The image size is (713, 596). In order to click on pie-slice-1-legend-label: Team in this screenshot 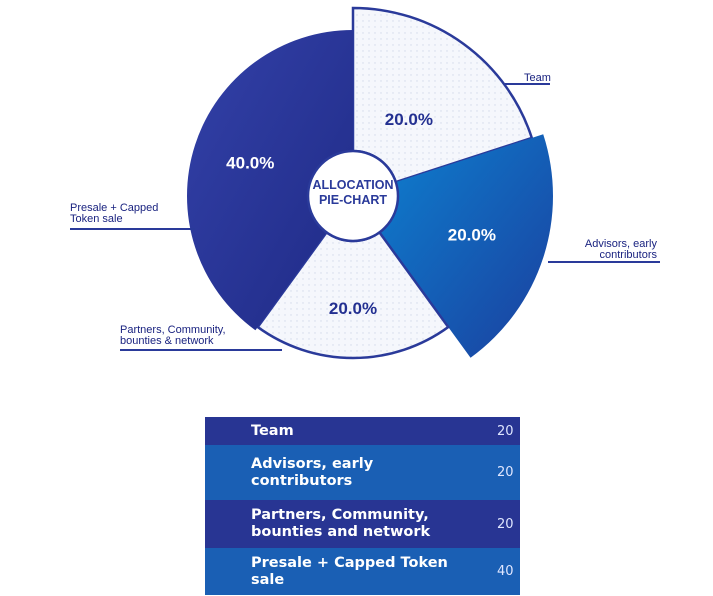, I will do `click(537, 78)`.